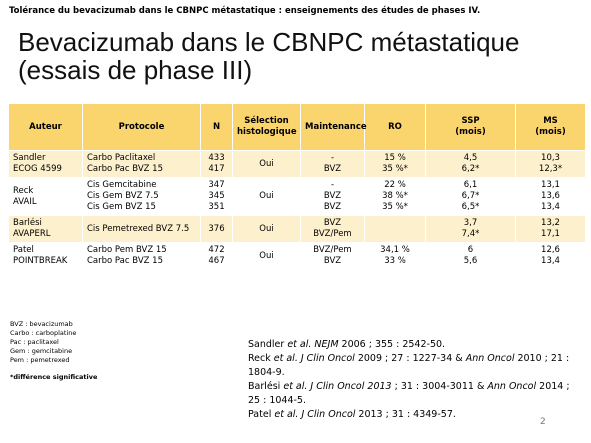 This screenshot has height=443, width=591. I want to click on cell-line: POINTBREAK, so click(40, 261).